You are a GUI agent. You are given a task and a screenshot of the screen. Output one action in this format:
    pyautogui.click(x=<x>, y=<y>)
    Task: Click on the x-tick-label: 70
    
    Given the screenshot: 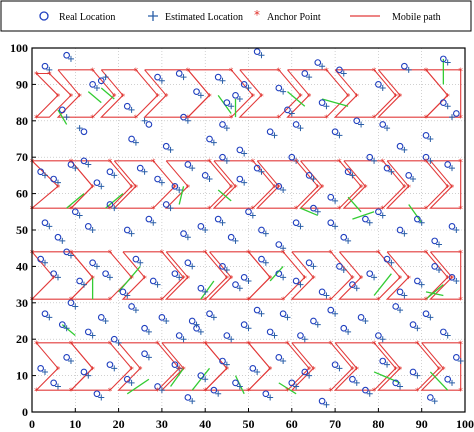 What is the action you would take?
    pyautogui.click(x=335, y=424)
    